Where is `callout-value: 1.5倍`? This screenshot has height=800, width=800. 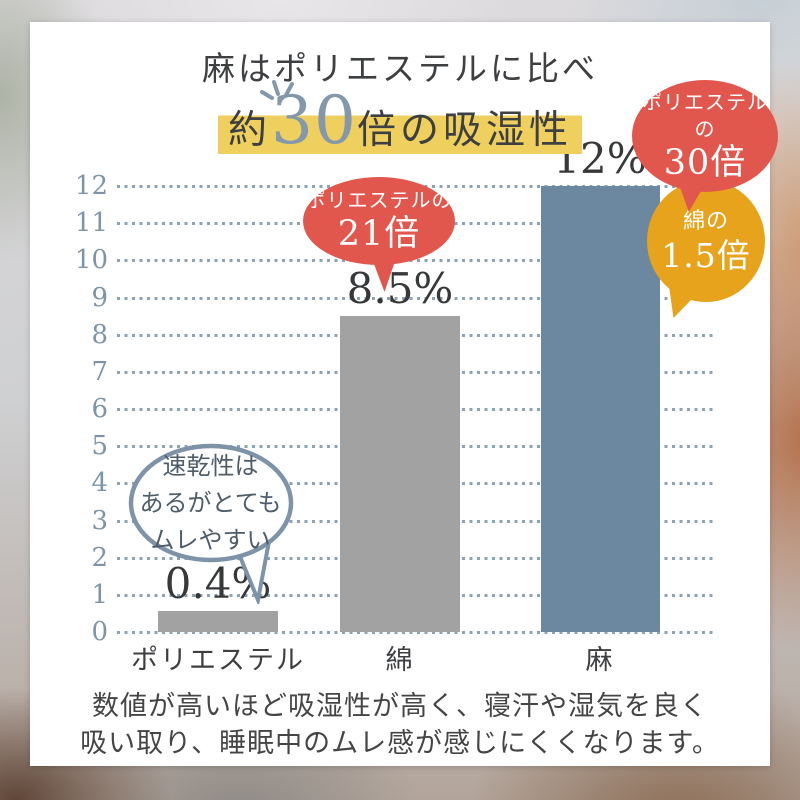 callout-value: 1.5倍 is located at coordinates (706, 255).